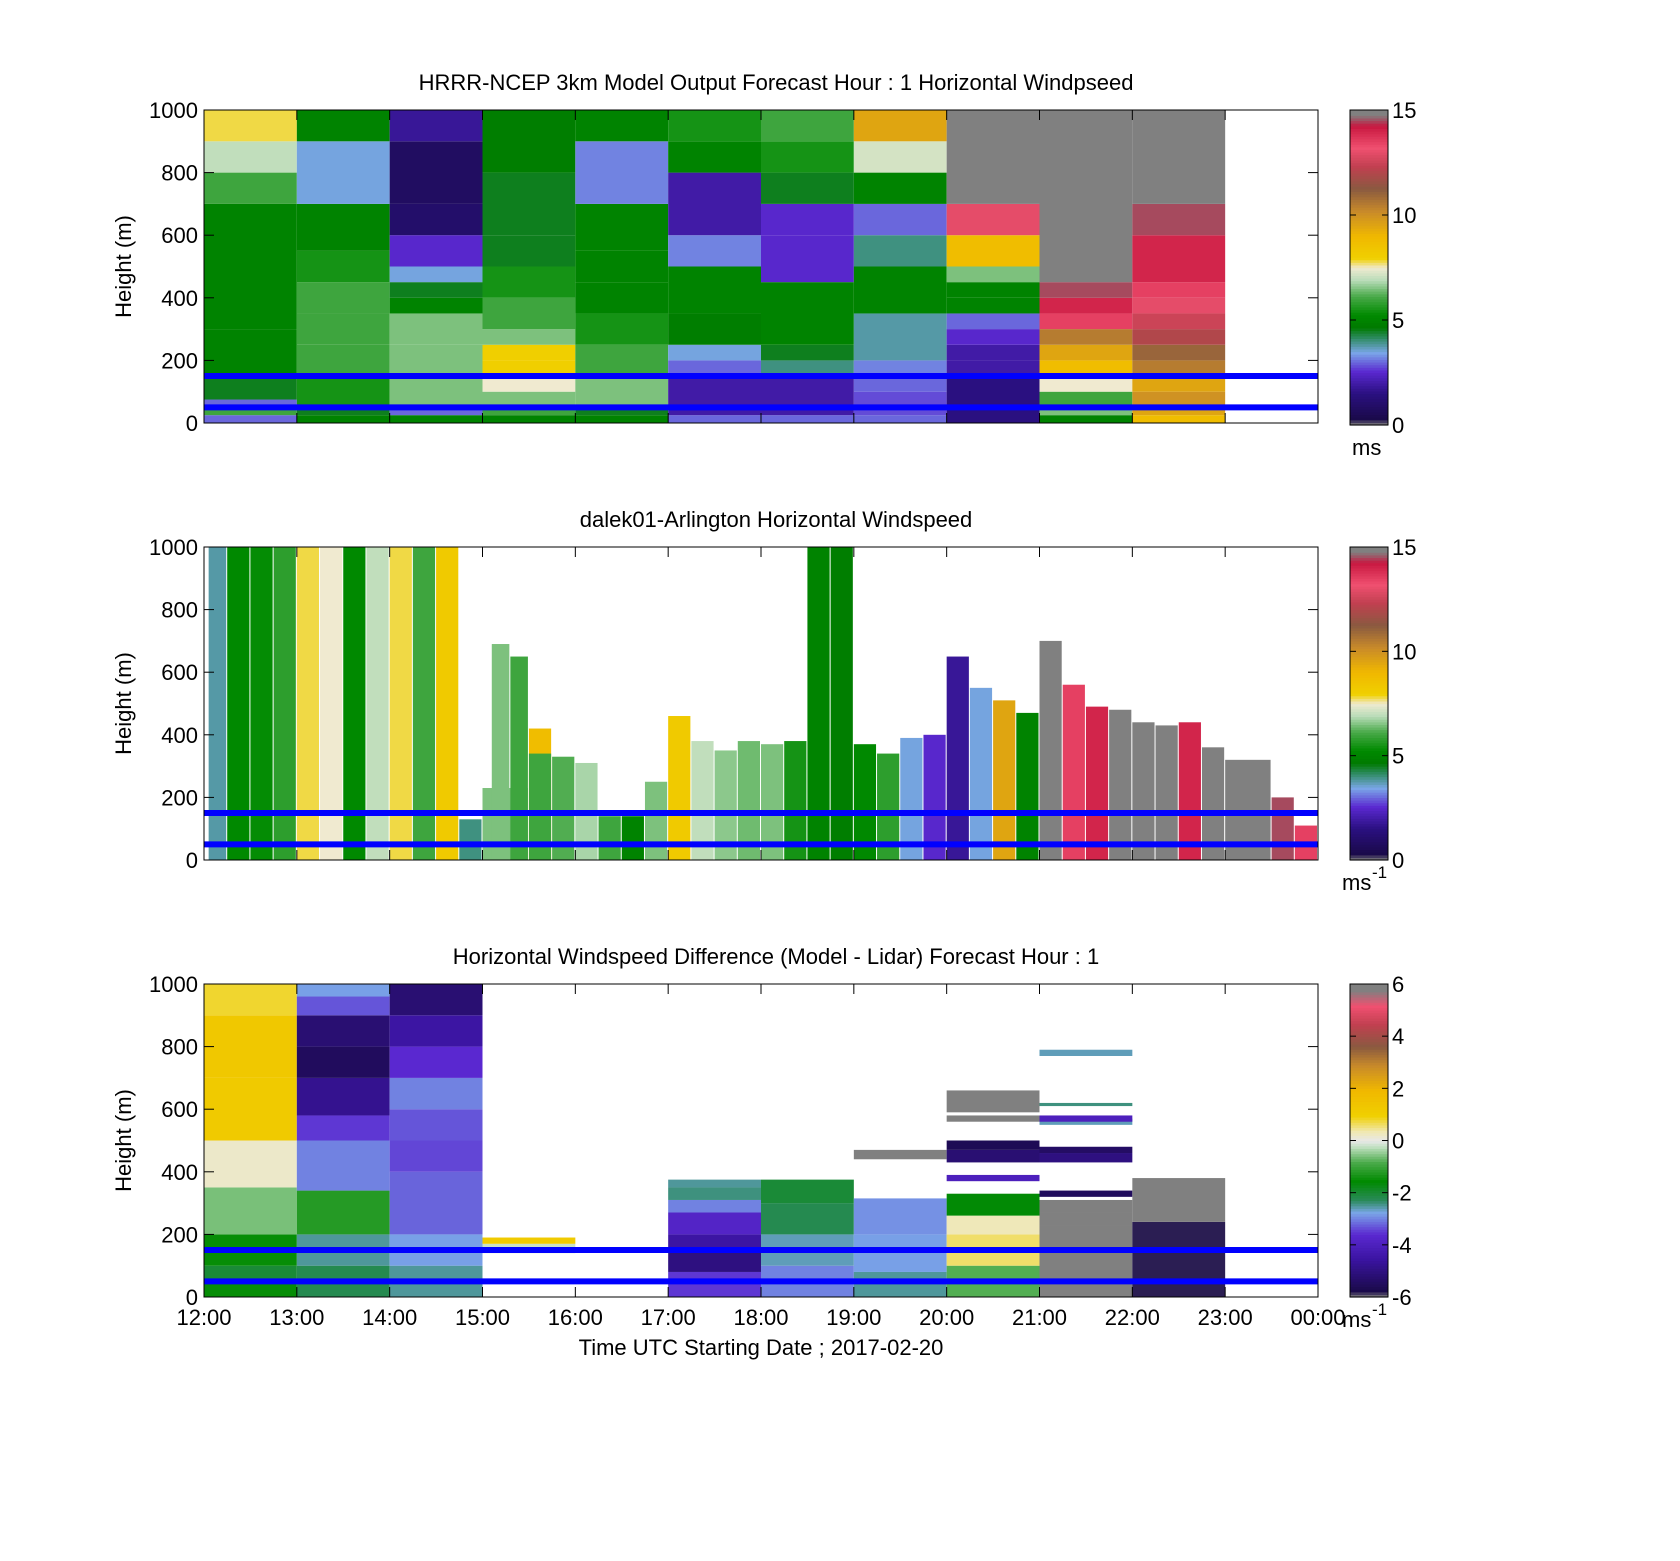  I want to click on colorbar-tick-label: 15, so click(1404, 547).